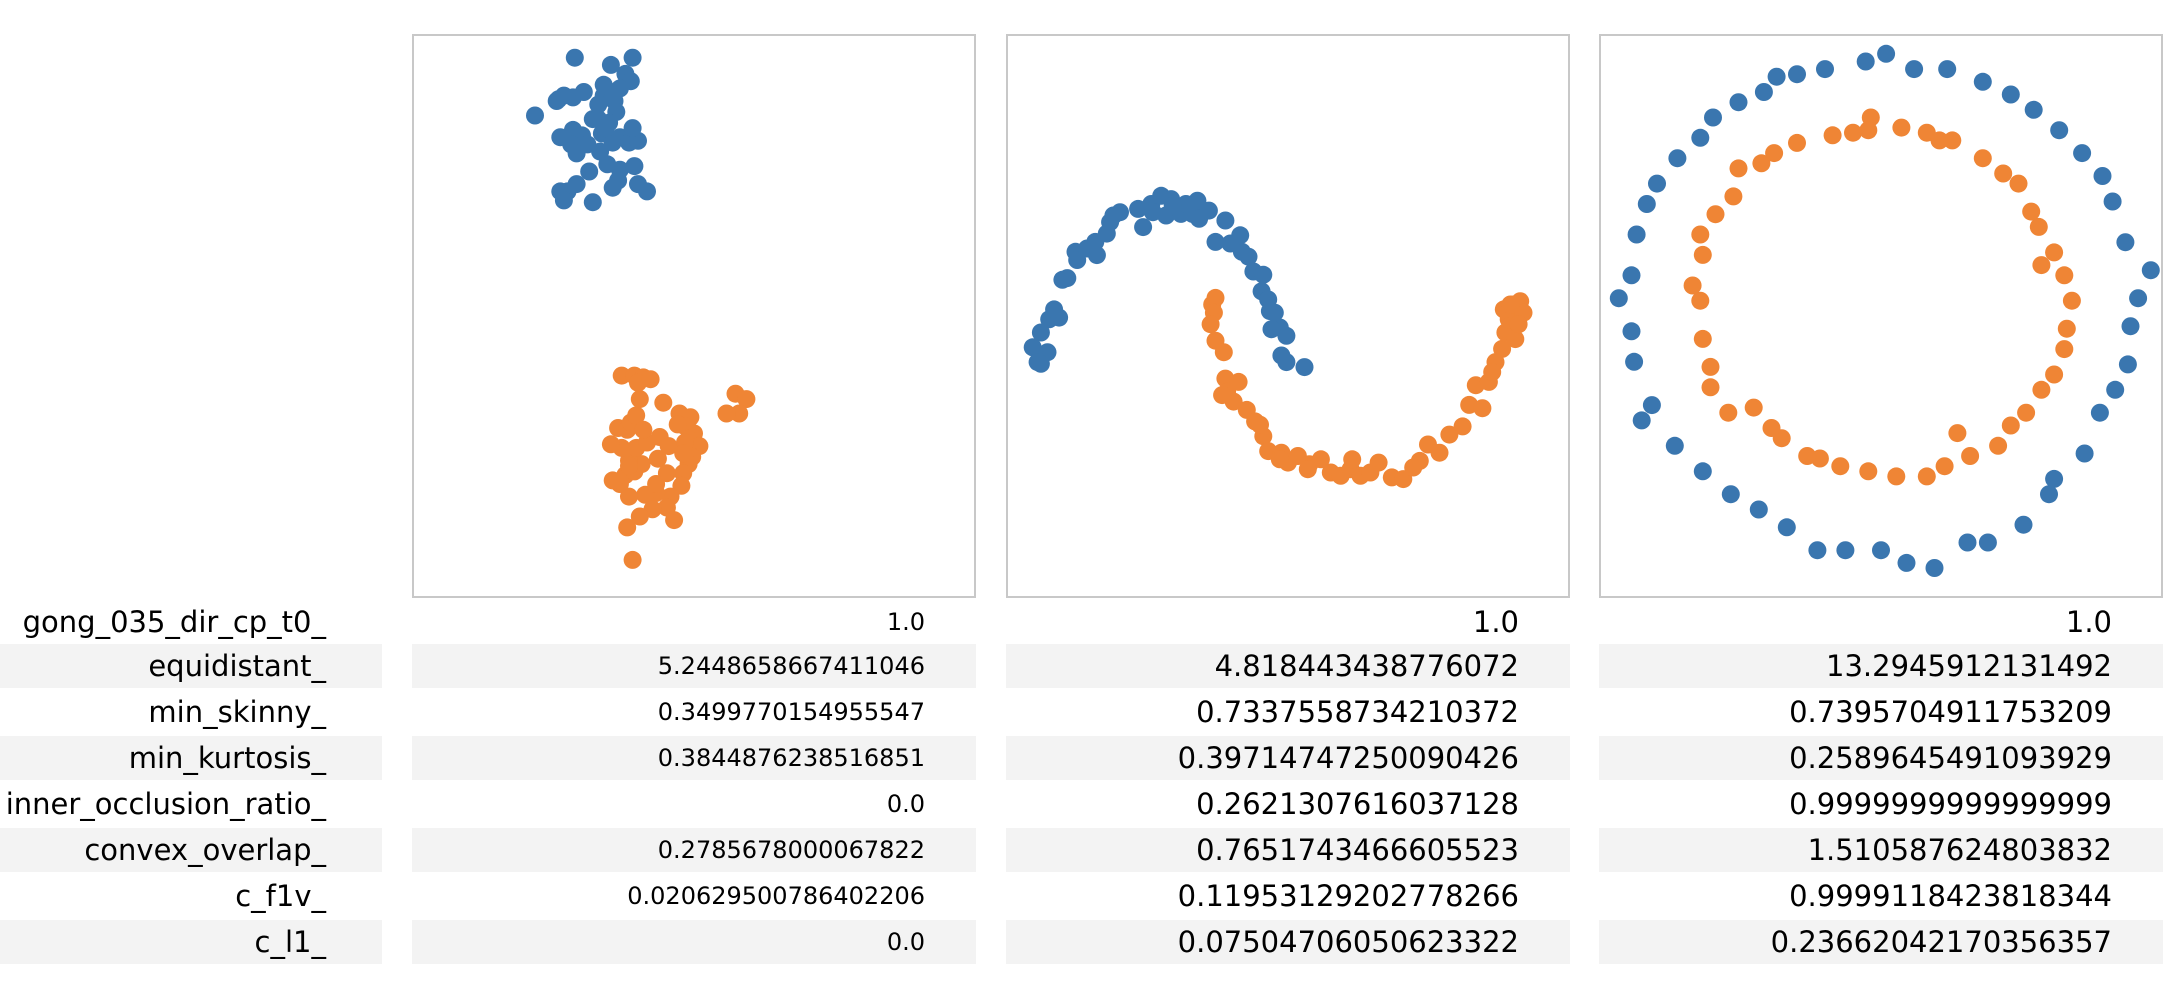  What do you see at coordinates (694, 942) in the screenshot?
I see `cell-c-l1-blobs: 0.0` at bounding box center [694, 942].